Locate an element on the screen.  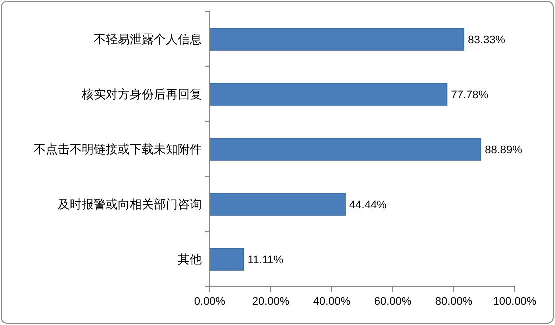
x-tick-label: 100.00% is located at coordinates (515, 302).